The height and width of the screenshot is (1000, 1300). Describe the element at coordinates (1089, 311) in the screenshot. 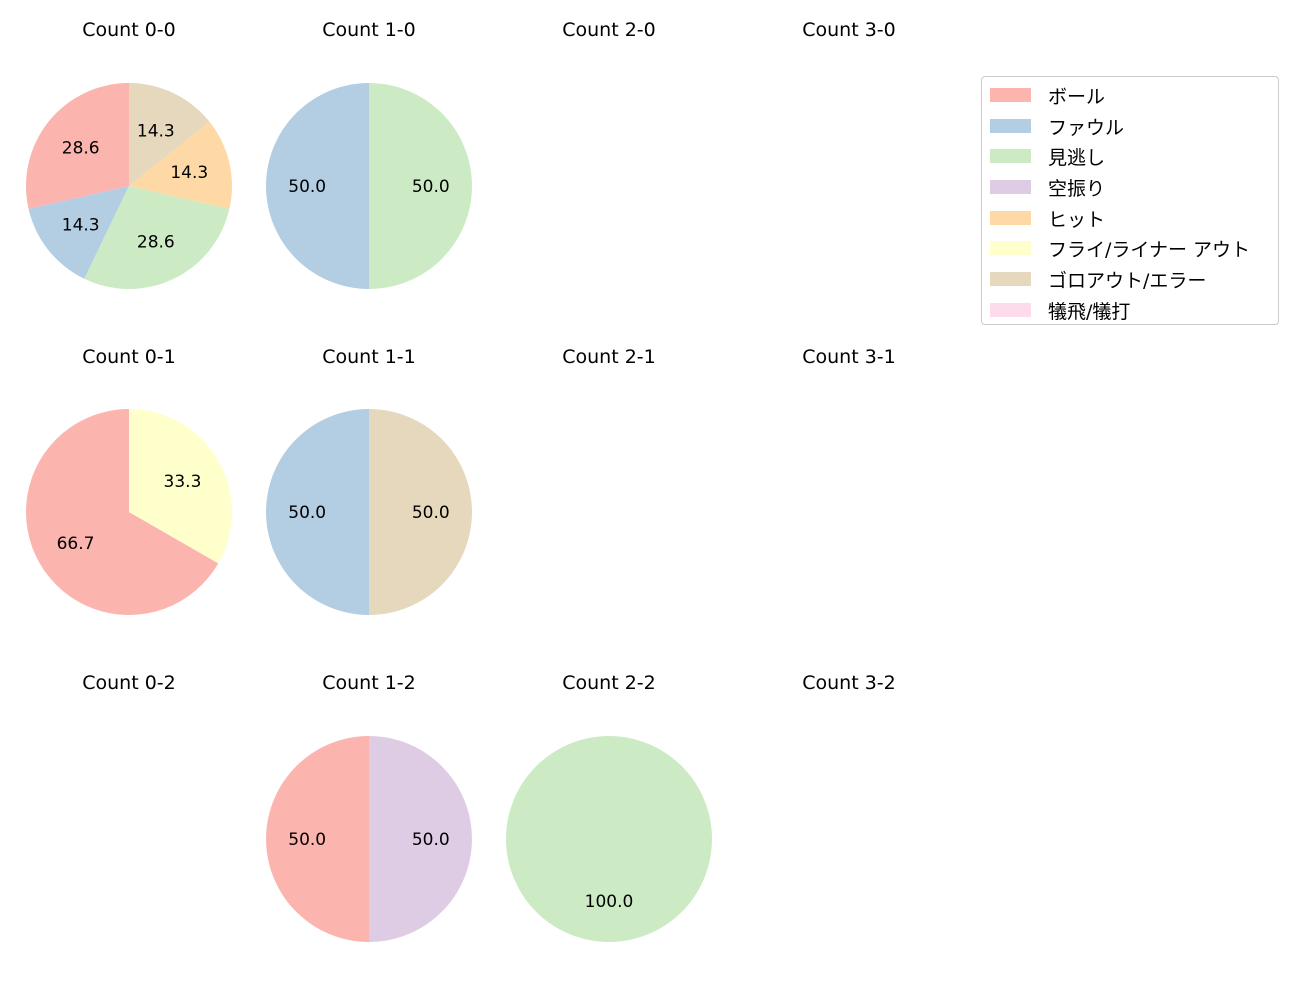

I see `legend-label: 犠飛/犠打` at that location.